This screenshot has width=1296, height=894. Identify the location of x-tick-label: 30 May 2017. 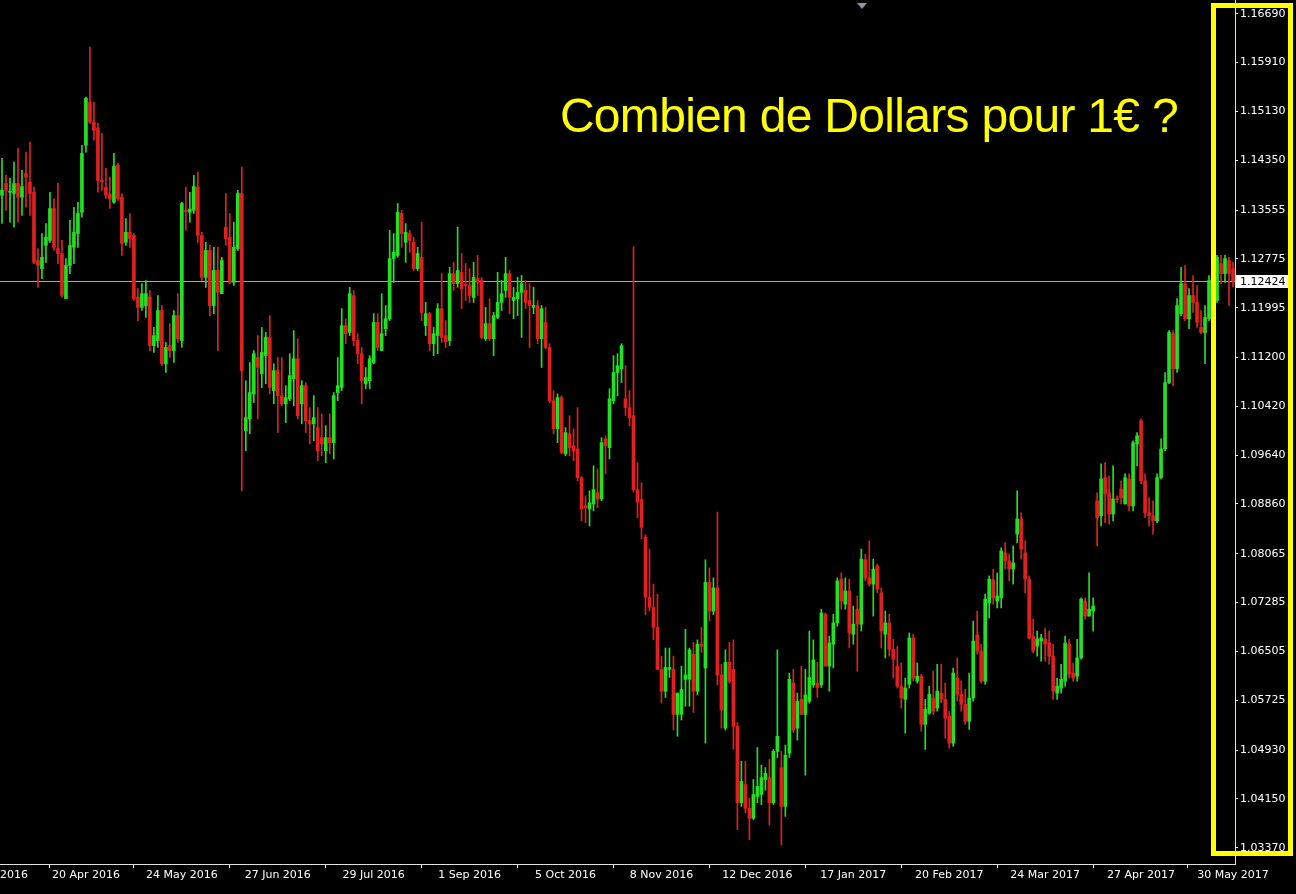
(1233, 875).